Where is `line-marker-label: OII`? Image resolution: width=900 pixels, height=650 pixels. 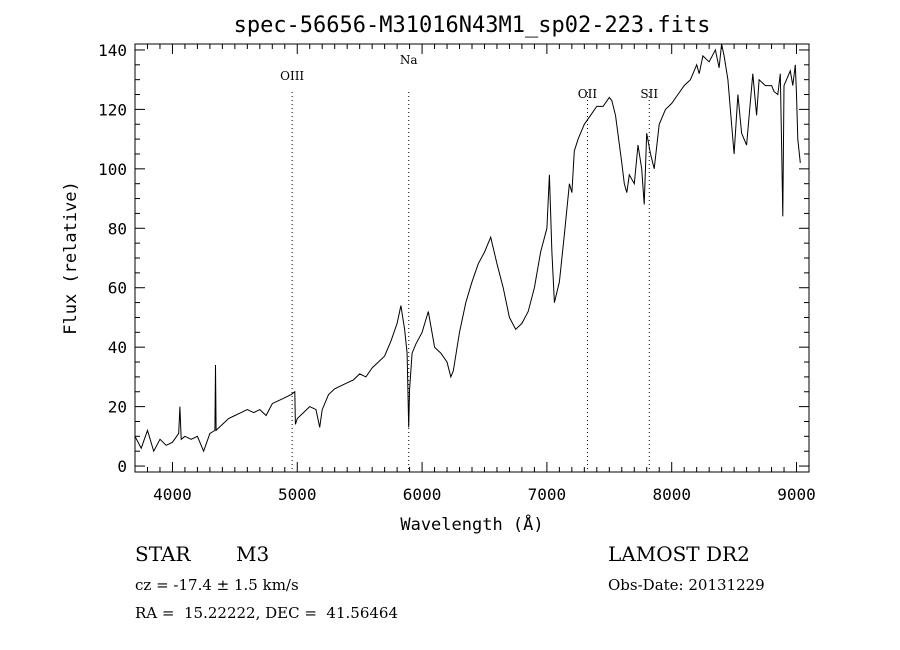 line-marker-label: OII is located at coordinates (588, 94).